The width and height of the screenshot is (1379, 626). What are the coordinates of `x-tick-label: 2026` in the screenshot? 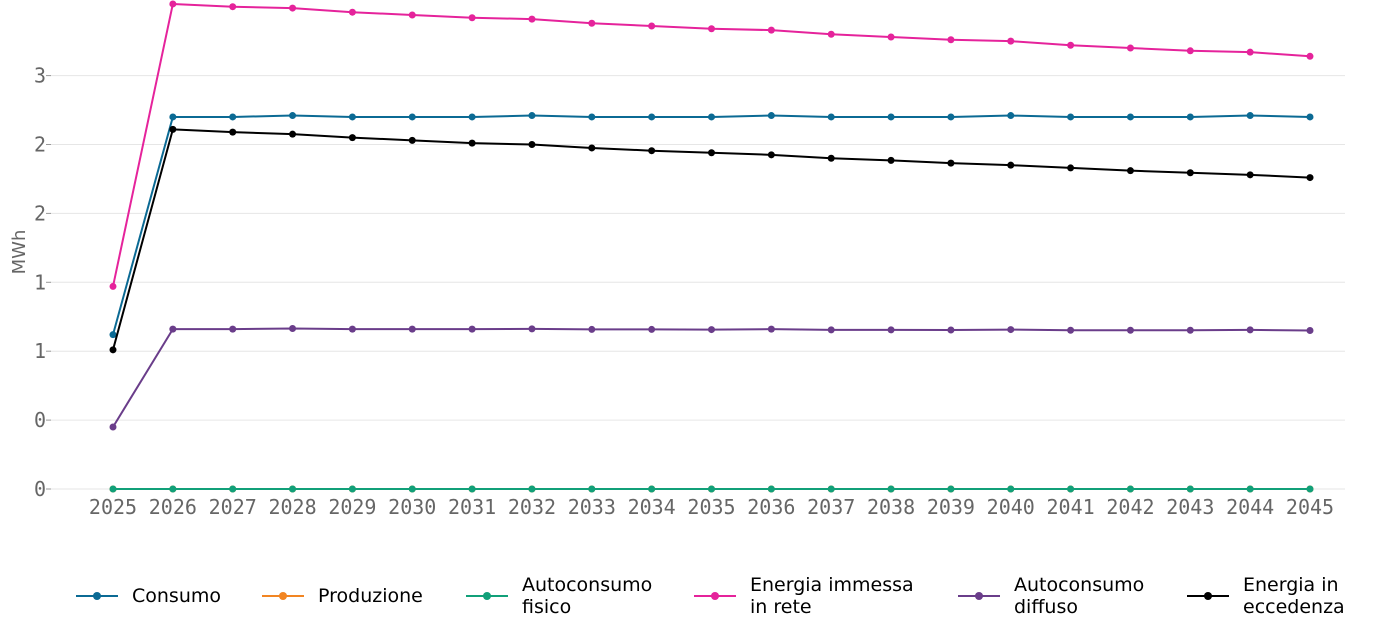 It's located at (173, 507).